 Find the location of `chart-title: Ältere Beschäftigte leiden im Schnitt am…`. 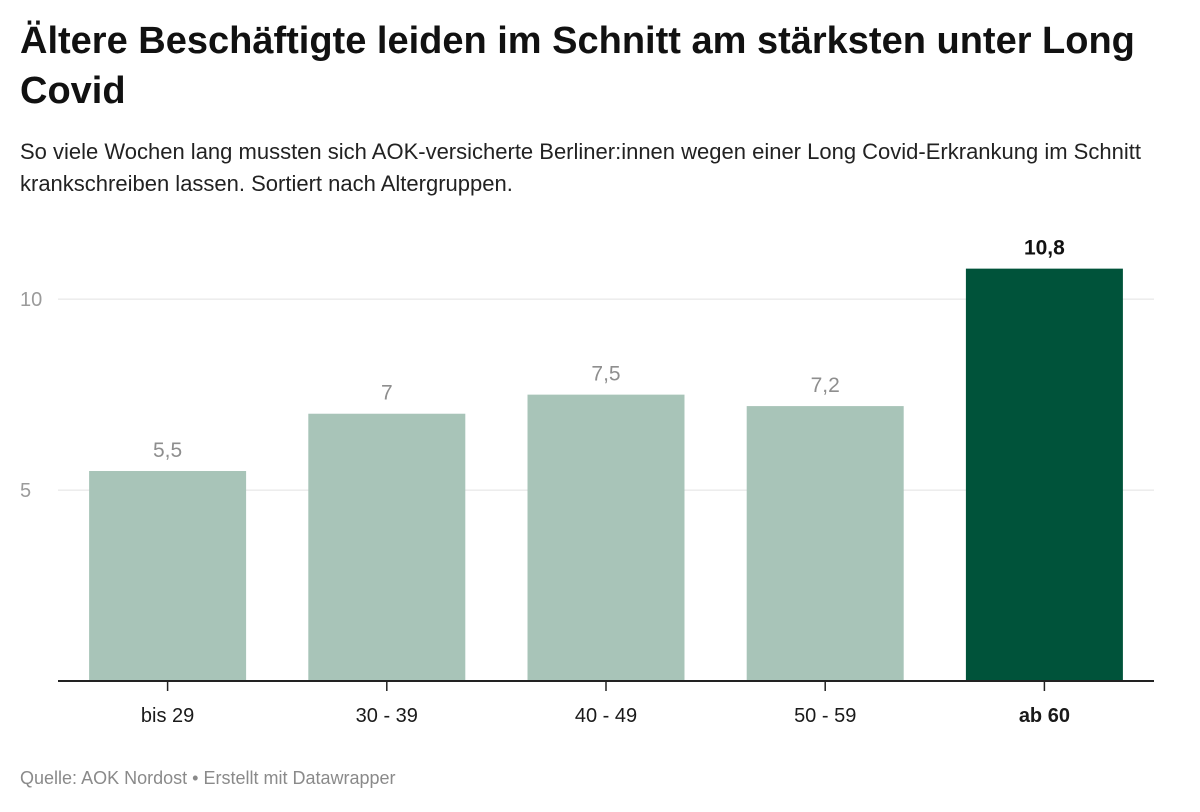

chart-title: Ältere Beschäftigte leiden im Schnitt am… is located at coordinates (577, 66).